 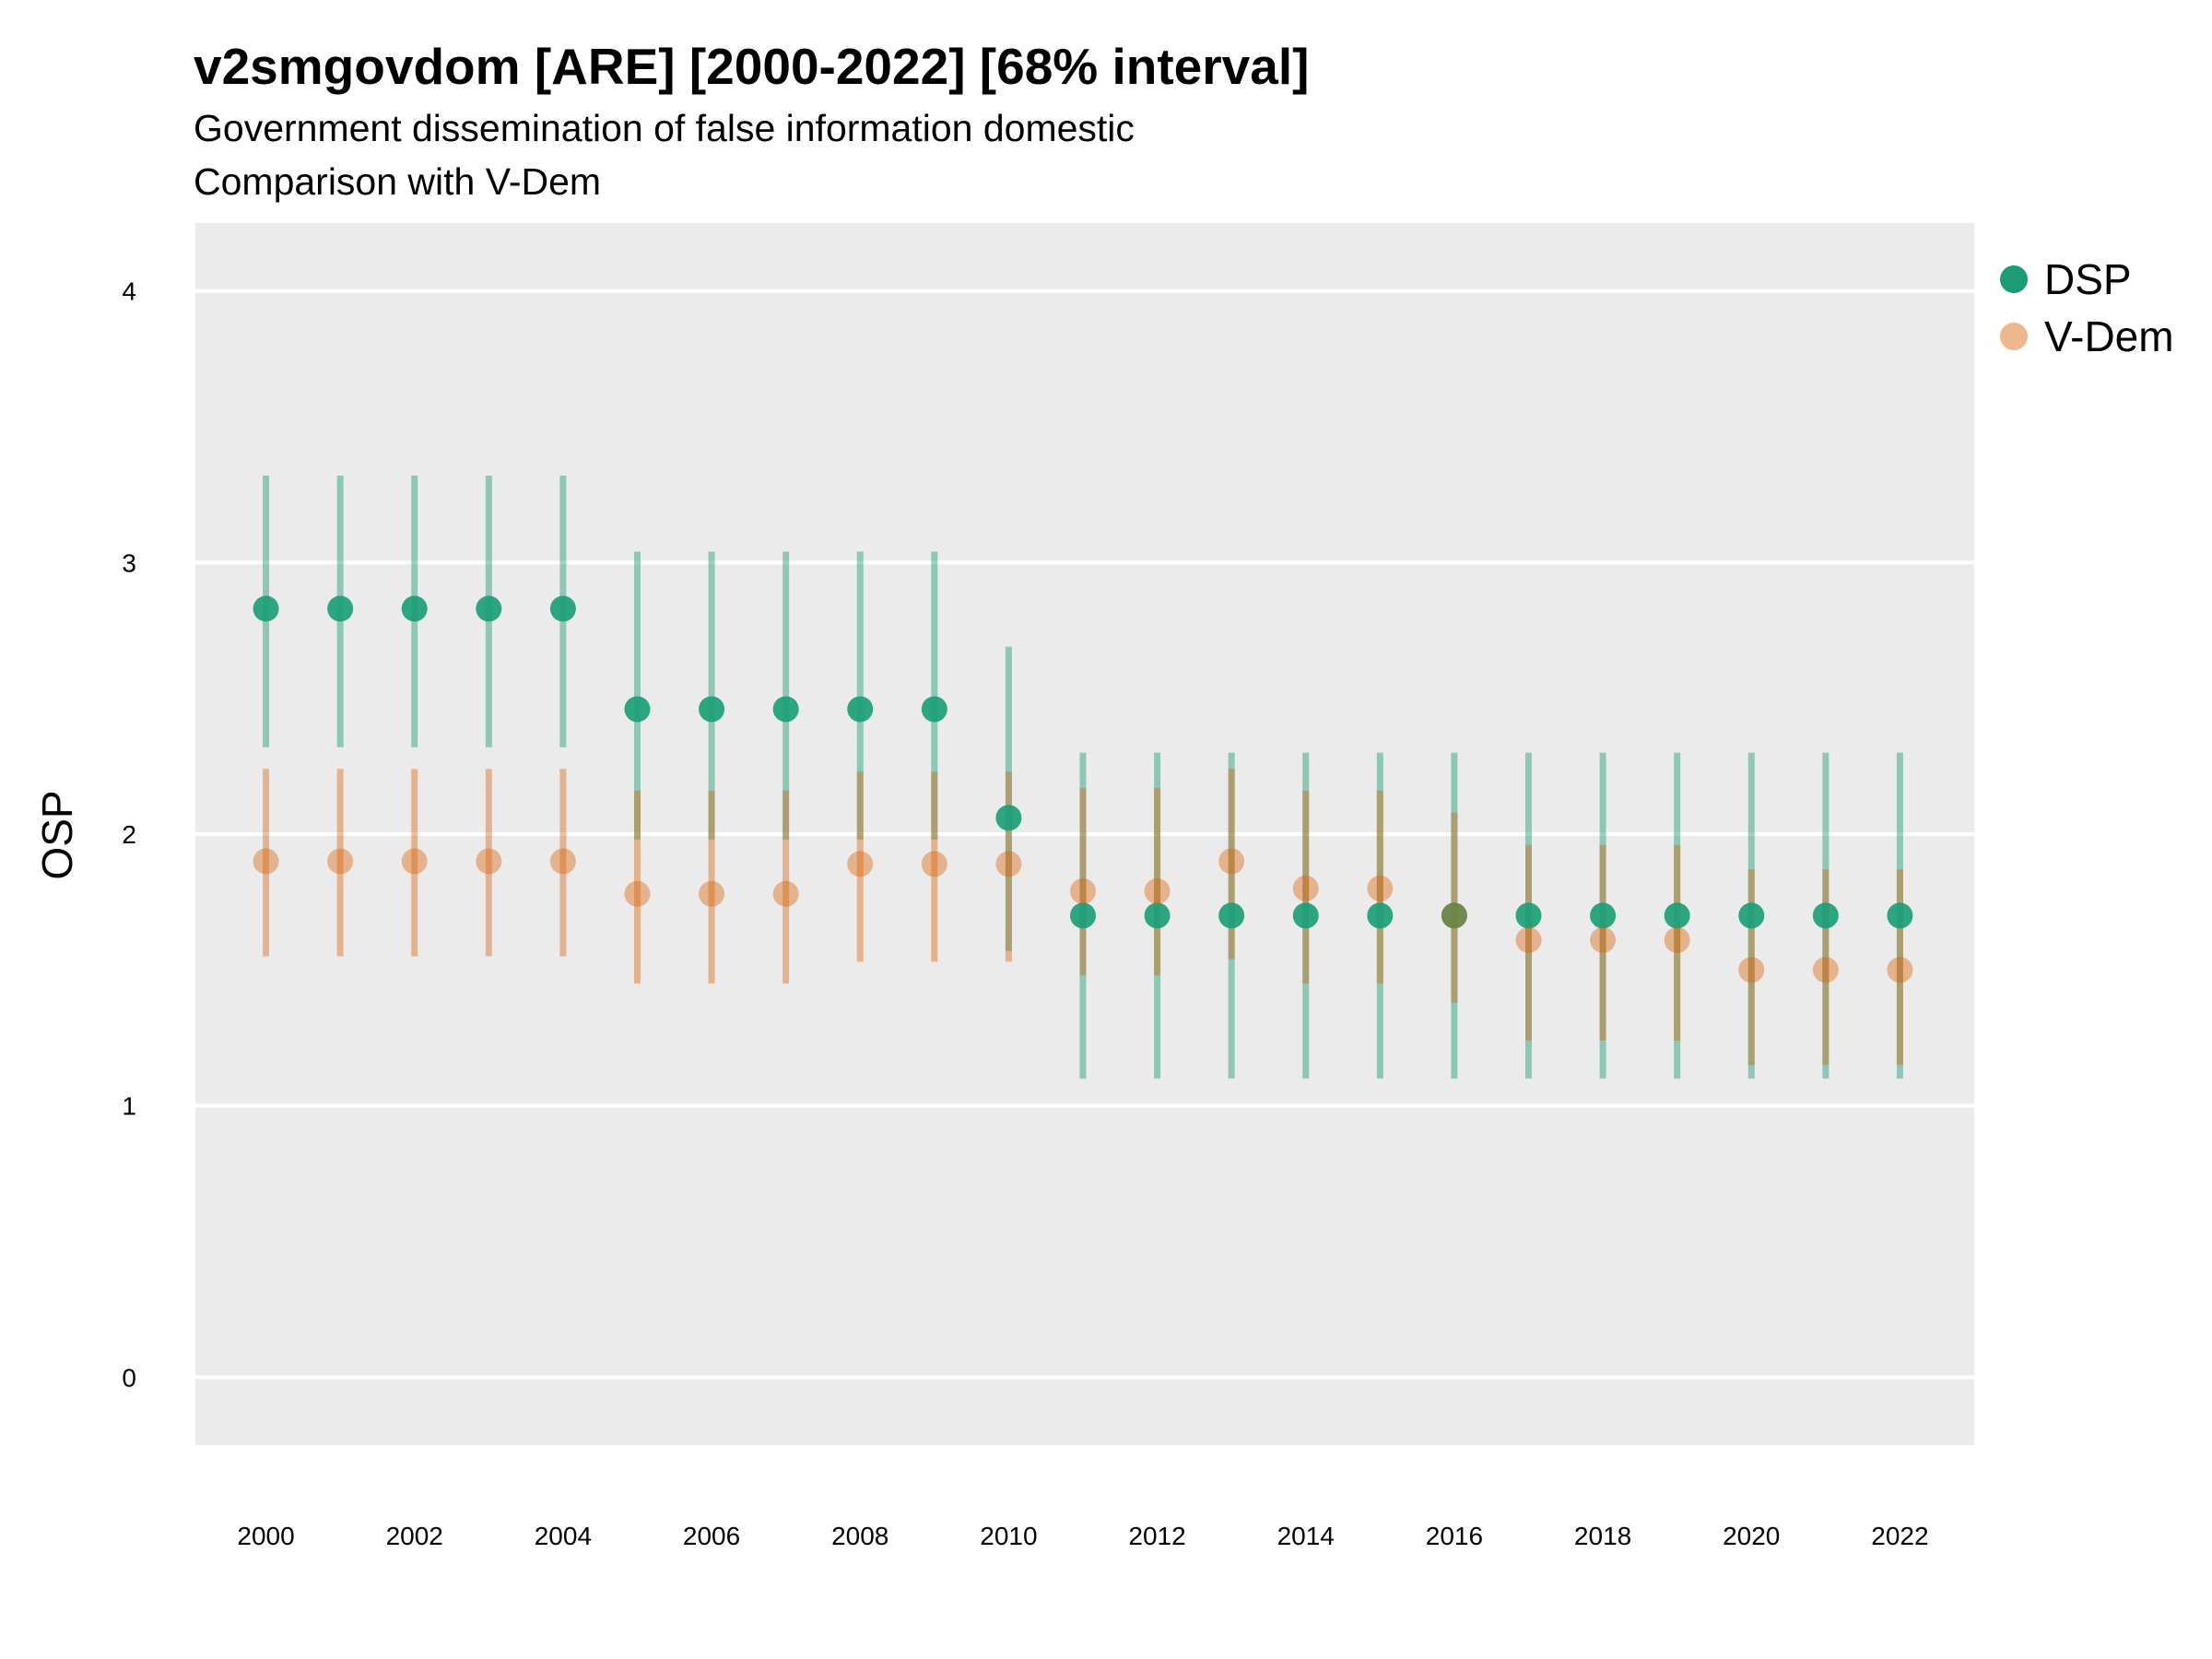 I want to click on y-axis-tick-labels: 0 1 2 3 4, so click(x=129, y=835).